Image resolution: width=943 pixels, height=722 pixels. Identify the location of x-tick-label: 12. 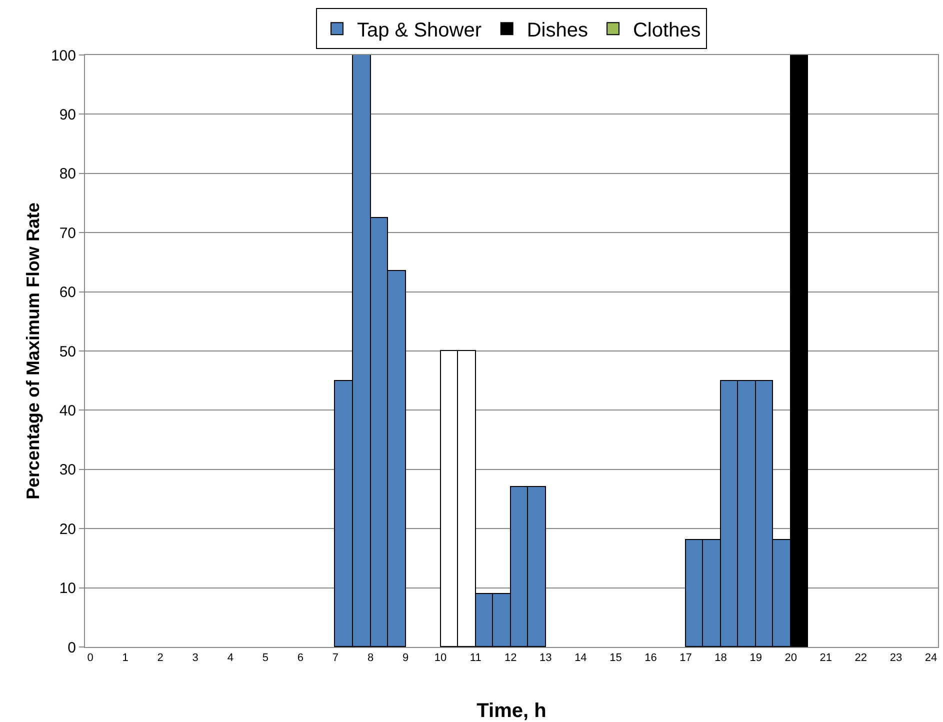
(510, 658).